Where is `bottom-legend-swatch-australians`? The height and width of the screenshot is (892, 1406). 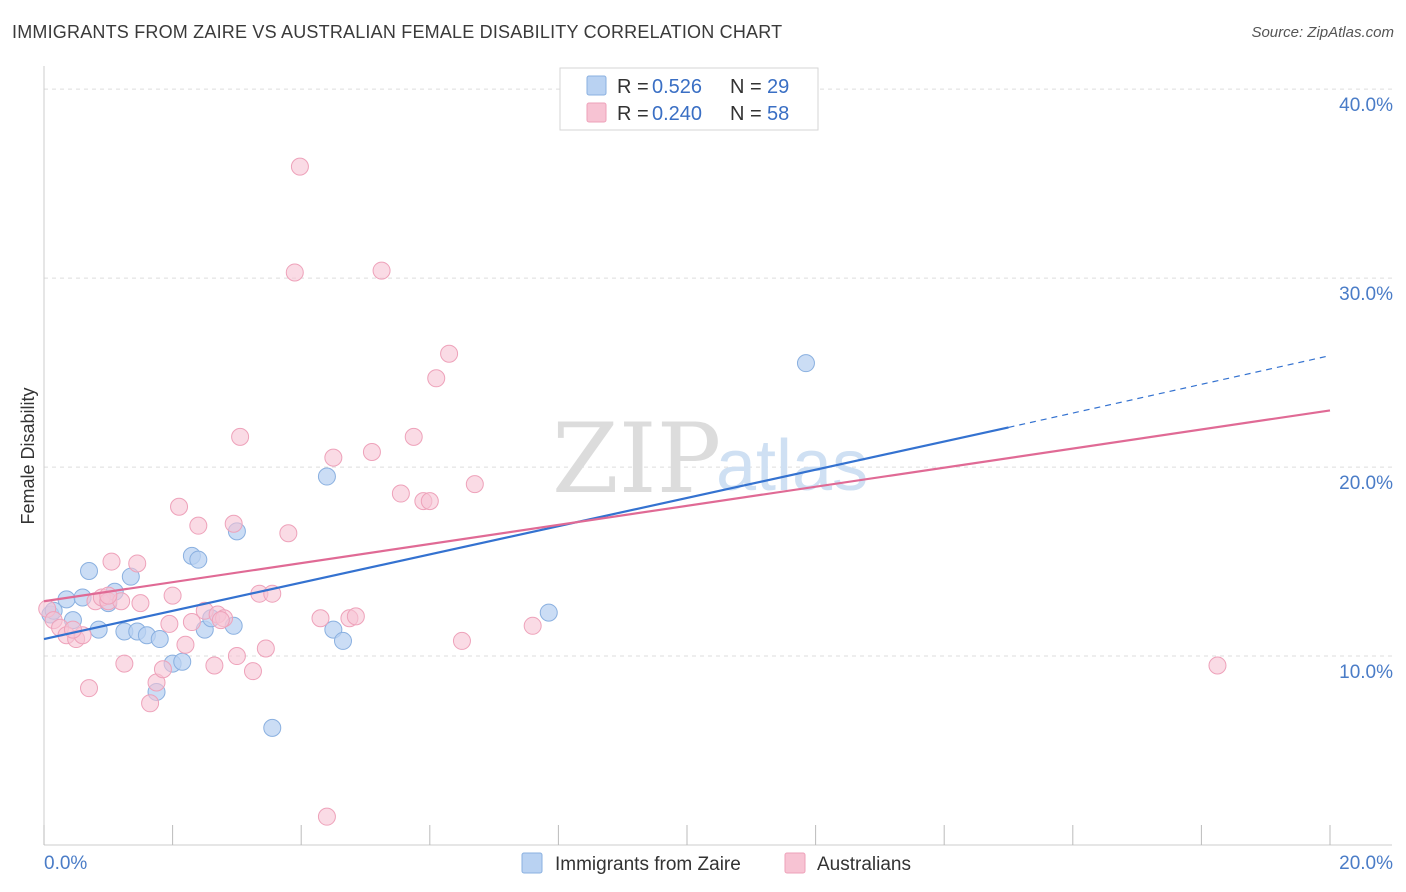
bottom-legend-swatch-australians is located at coordinates (795, 863).